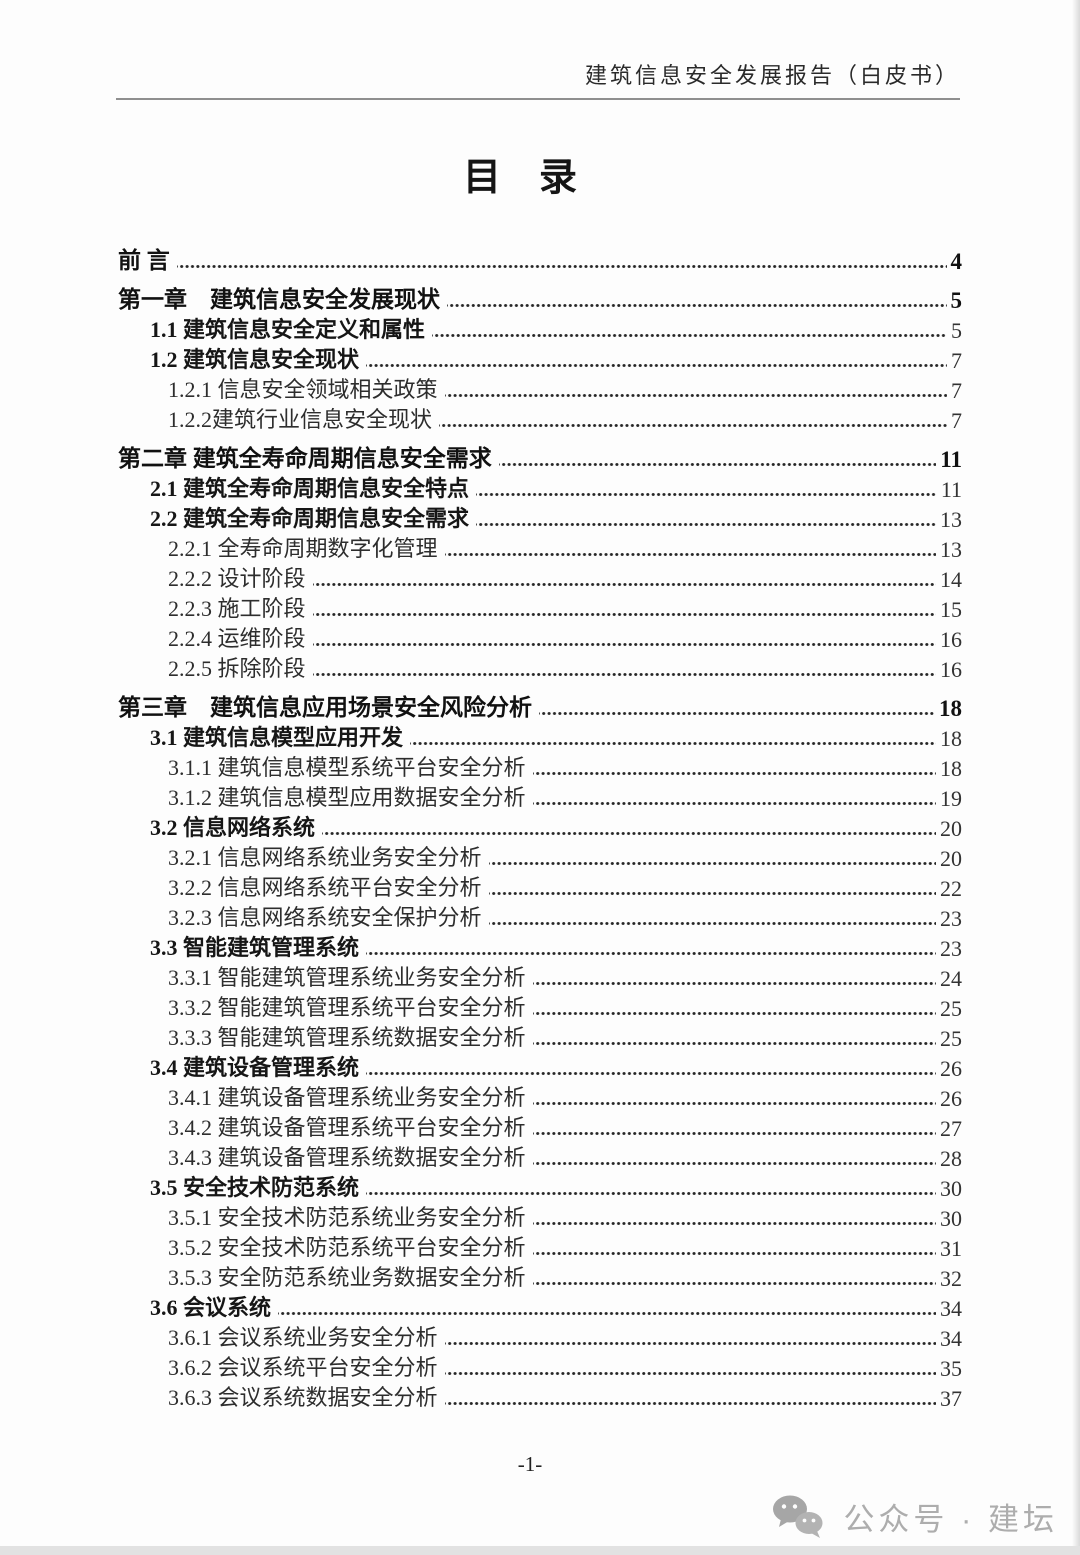  I want to click on toc-entry: 2.2.5 拆除阶段 16, so click(540, 668).